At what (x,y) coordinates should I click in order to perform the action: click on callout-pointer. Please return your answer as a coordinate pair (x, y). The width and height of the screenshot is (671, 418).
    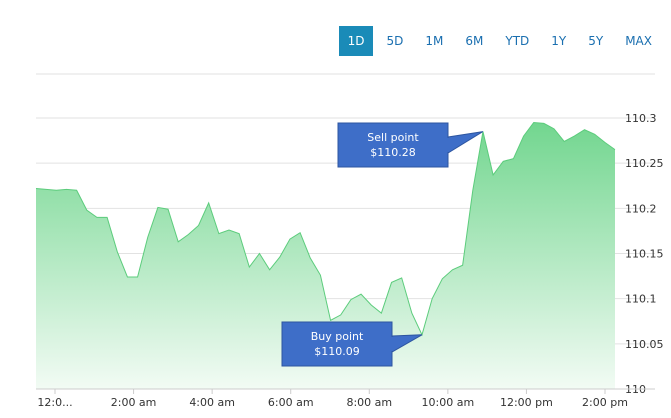
    Looking at the image, I should click on (465, 142).